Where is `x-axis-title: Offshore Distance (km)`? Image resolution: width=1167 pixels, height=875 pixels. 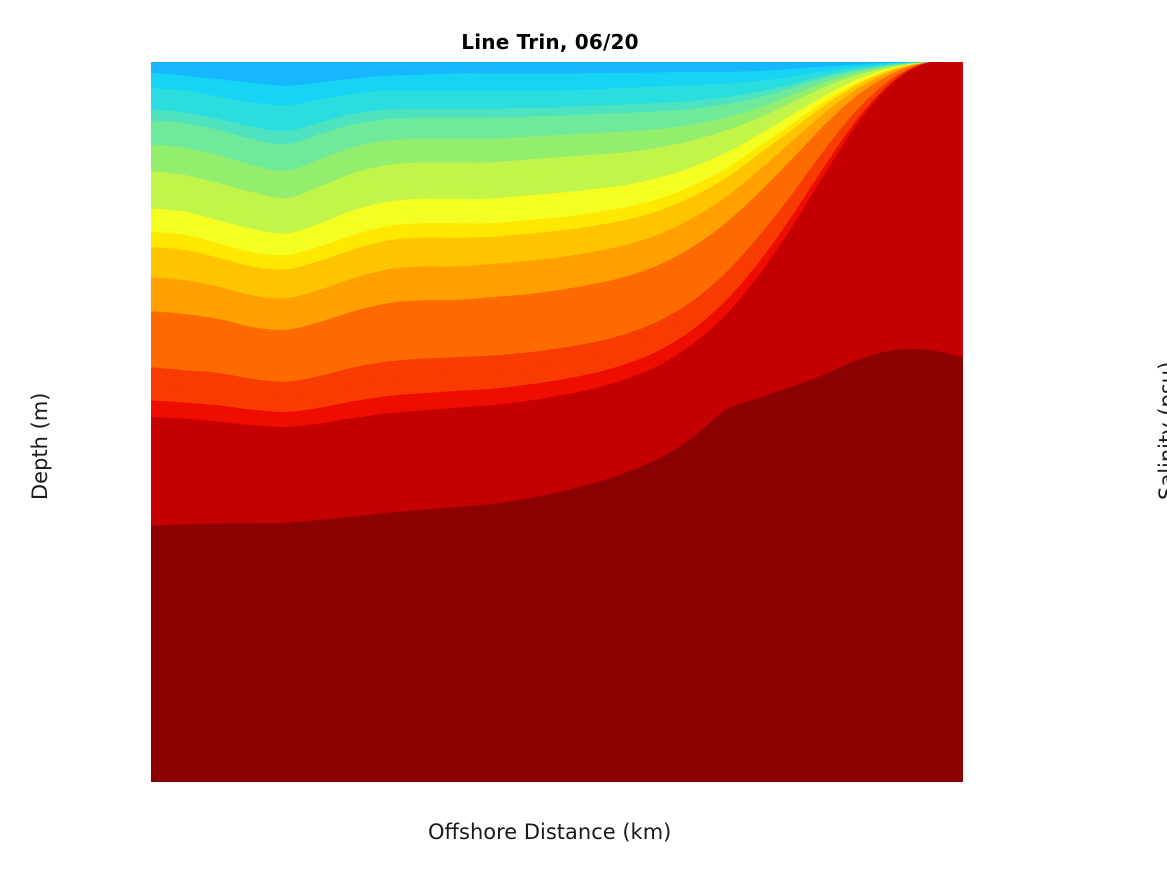 x-axis-title: Offshore Distance (km) is located at coordinates (550, 832).